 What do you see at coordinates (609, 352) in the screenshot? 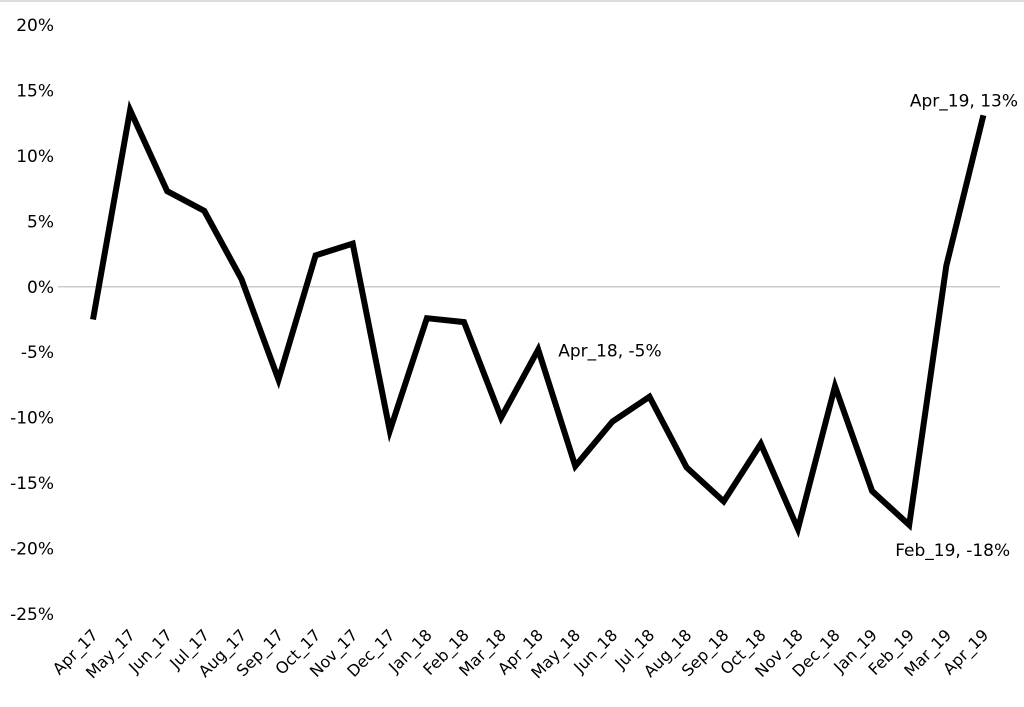
I see `data-annotation: Apr_18, -5%` at bounding box center [609, 352].